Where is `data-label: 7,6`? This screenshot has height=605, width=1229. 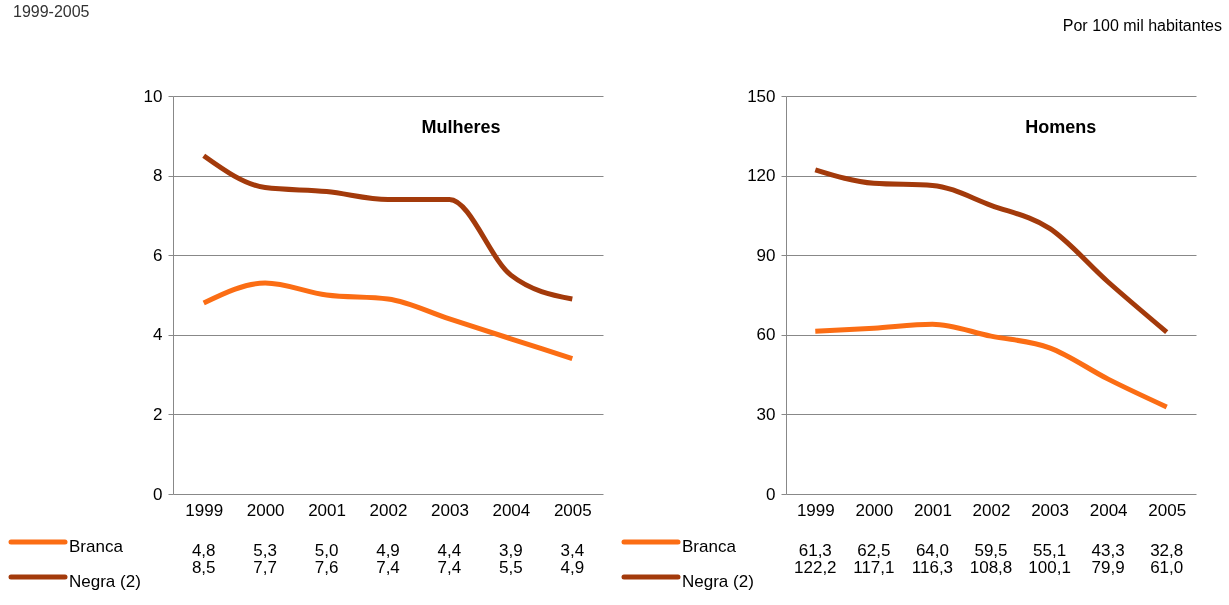
data-label: 7,6 is located at coordinates (326, 568).